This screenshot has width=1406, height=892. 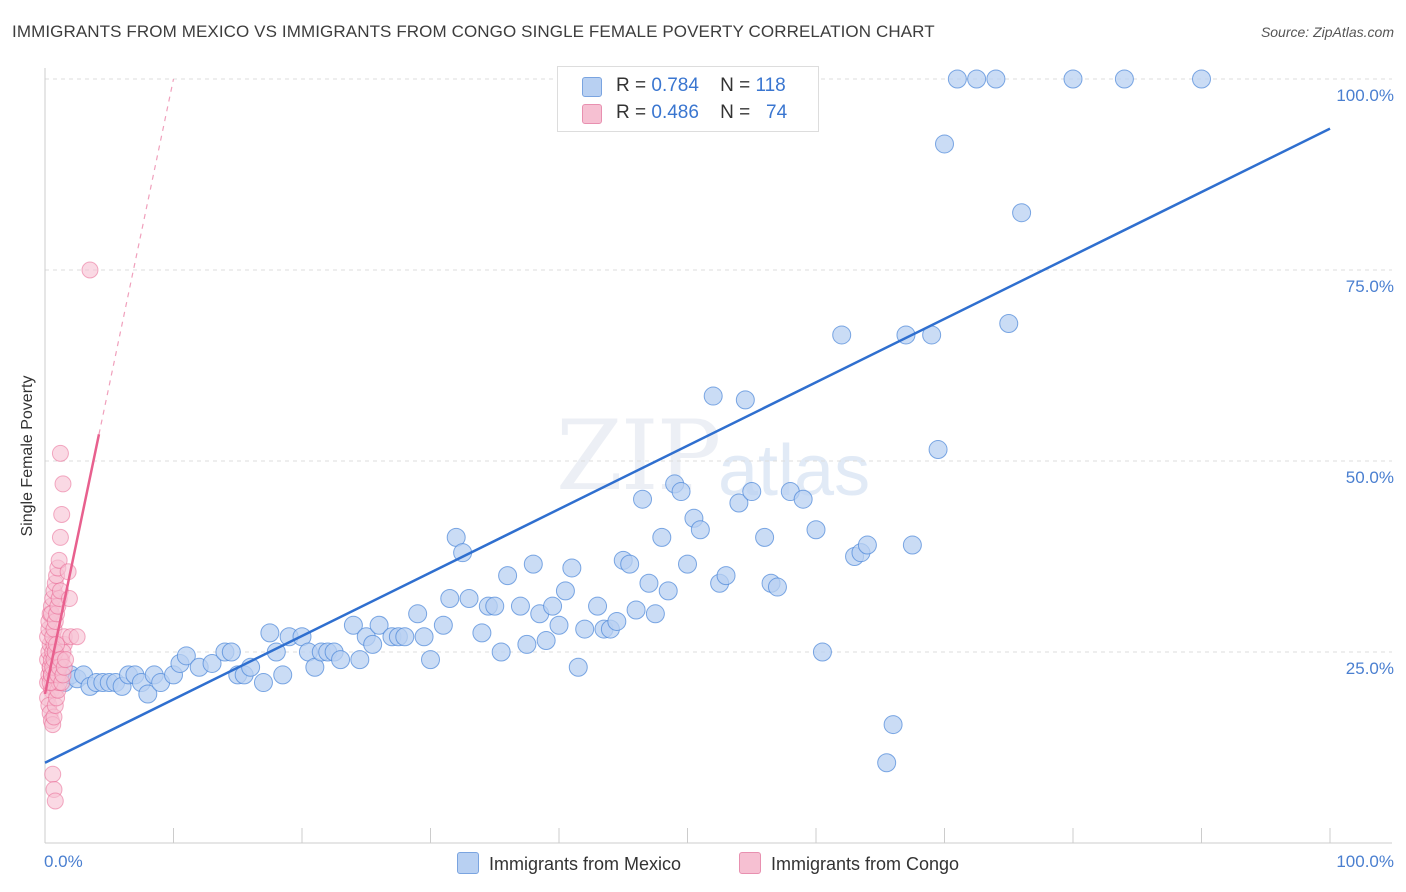 I want to click on y-tick-label: 75.0%, so click(x=1369, y=286).